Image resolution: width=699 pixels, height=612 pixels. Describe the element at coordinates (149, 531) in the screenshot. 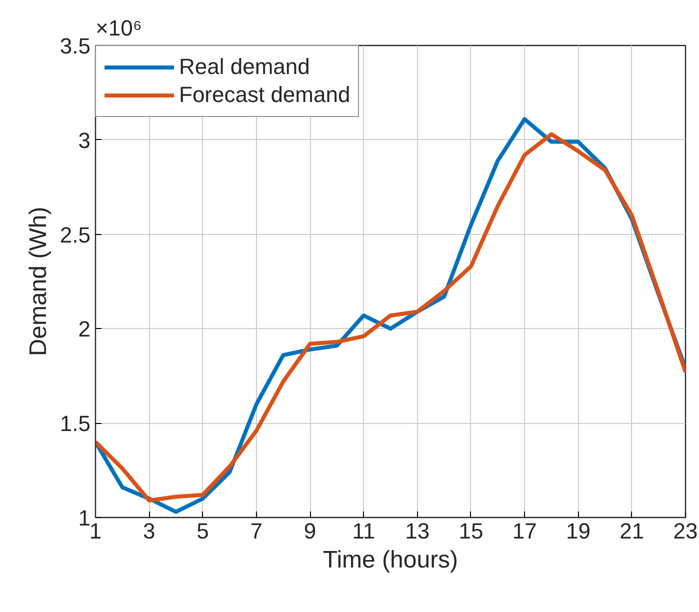

I see `x-tick-label: 3` at that location.